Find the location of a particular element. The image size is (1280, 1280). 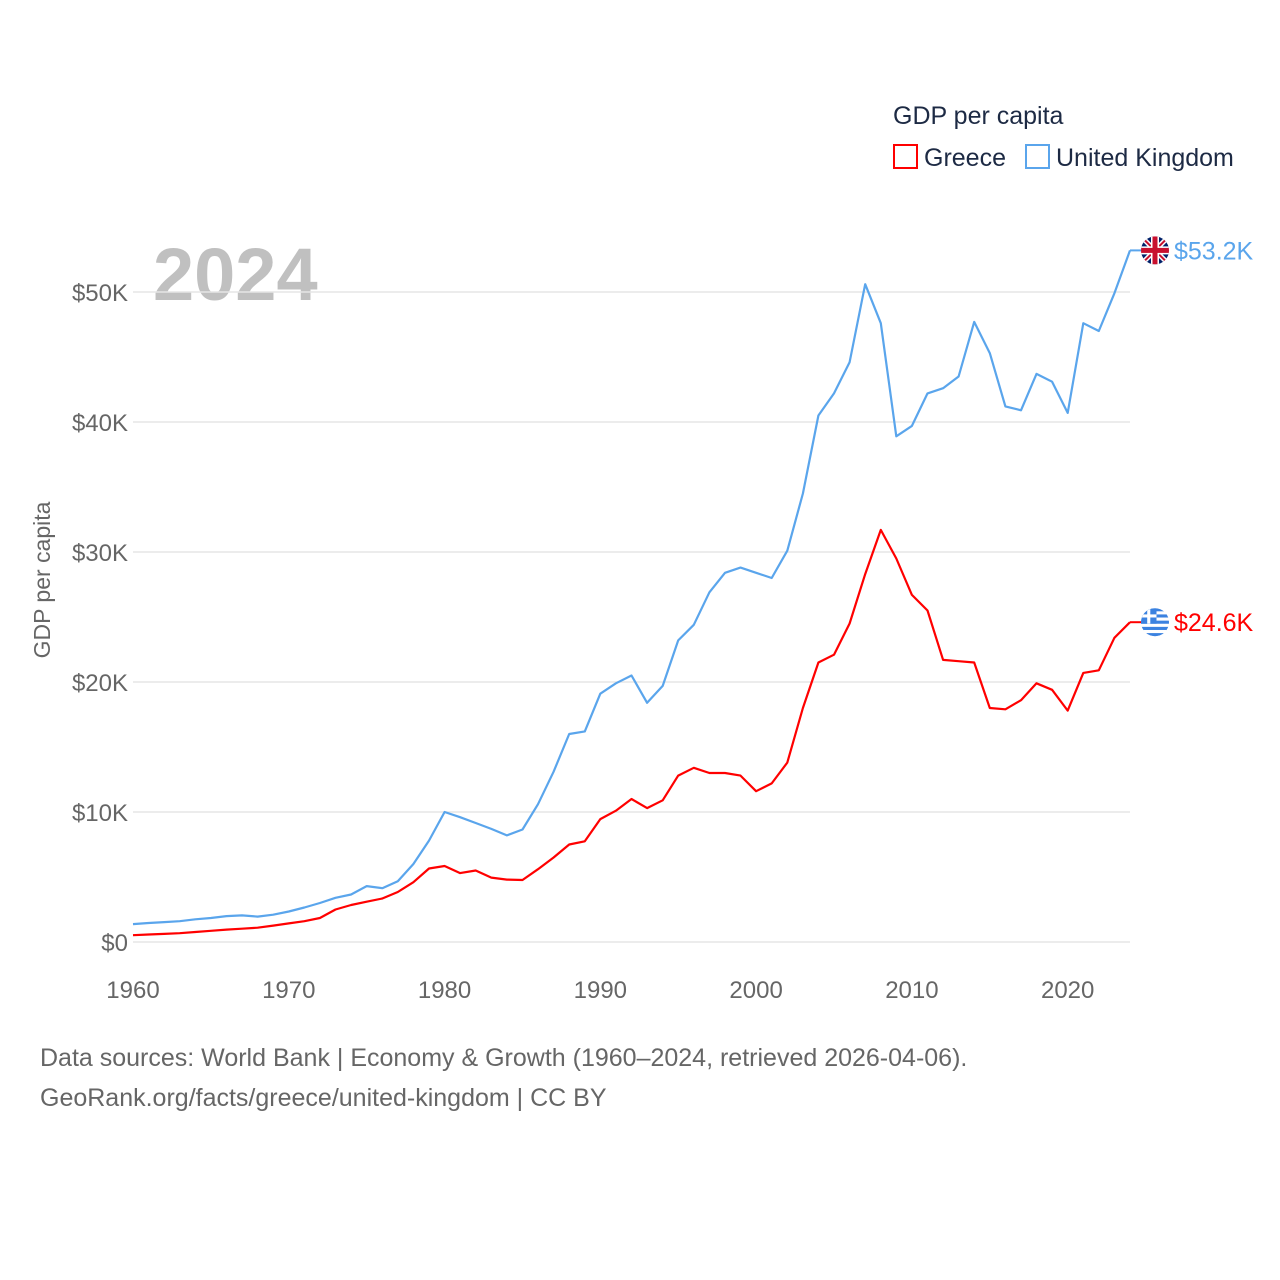

x-tick-label: 2020 is located at coordinates (1067, 990).